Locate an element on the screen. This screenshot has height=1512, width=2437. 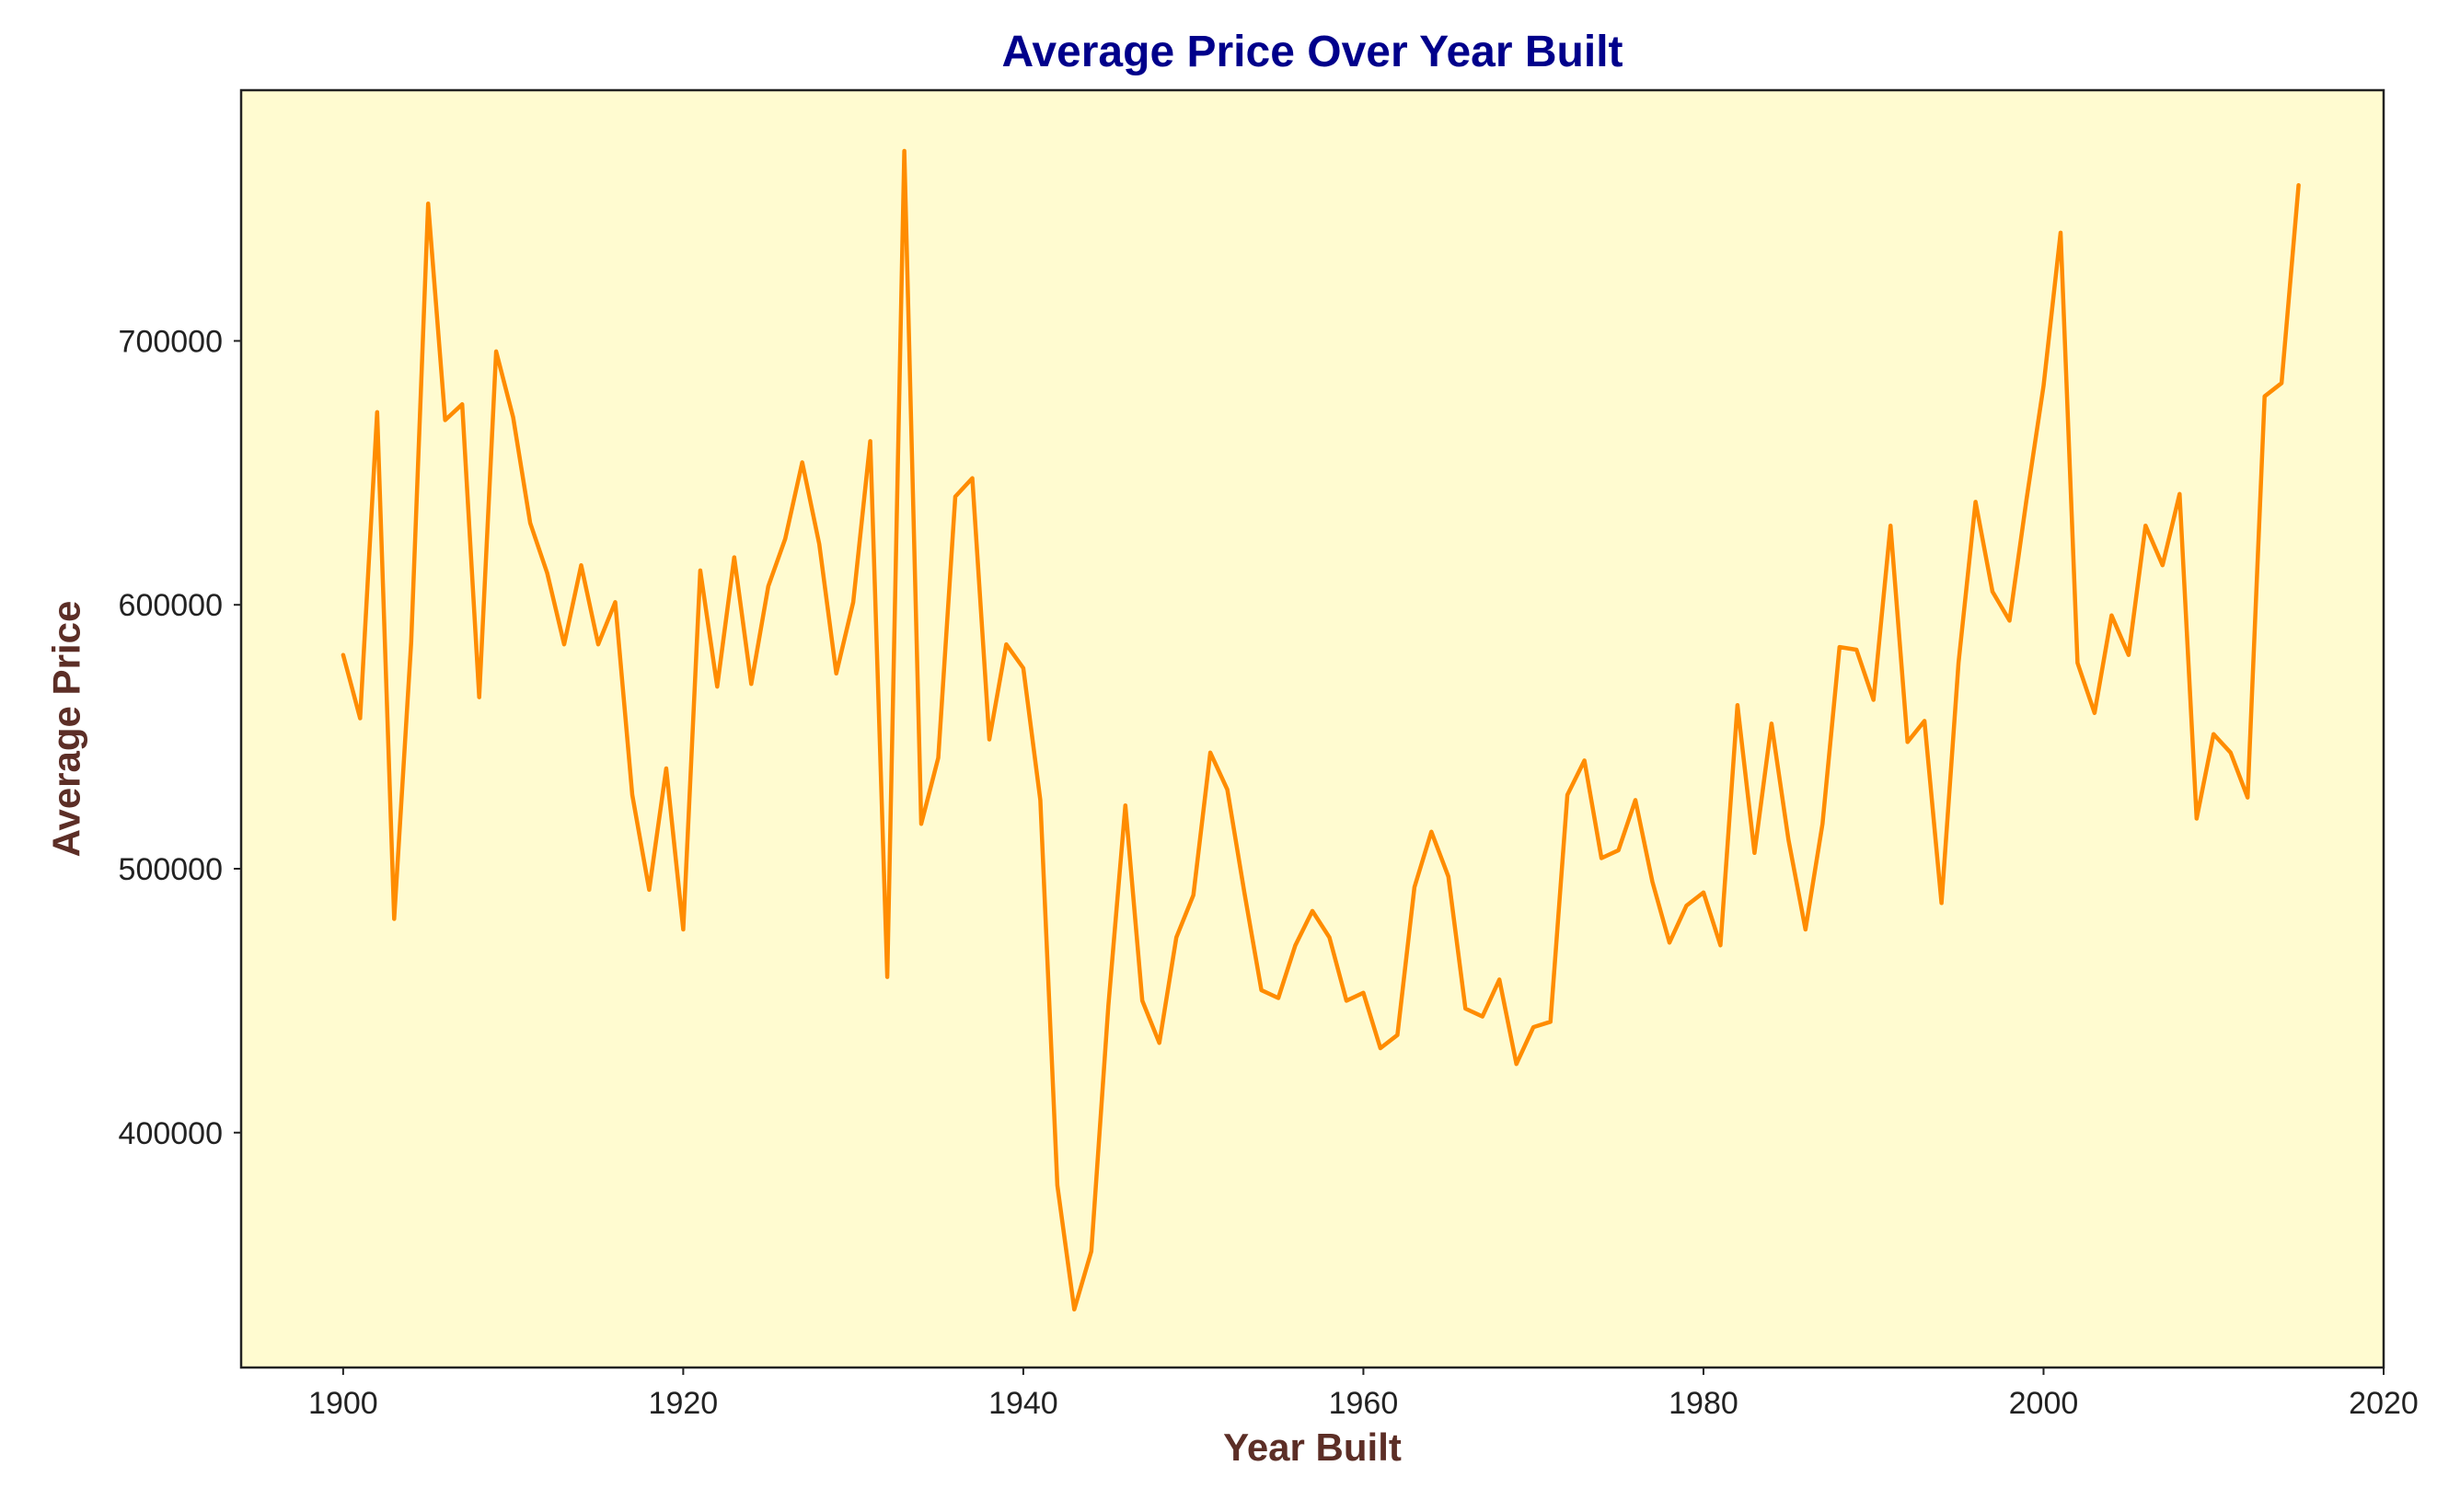
x-tick-label: 2000 is located at coordinates (2044, 1403).